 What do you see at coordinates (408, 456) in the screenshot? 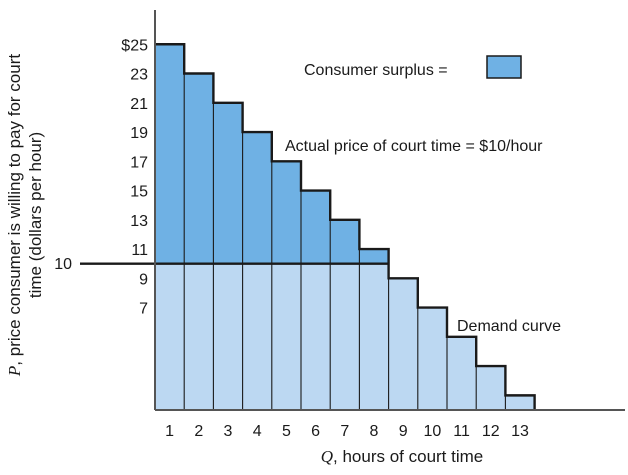
I see `x-axis-title-rest: , hours of court time` at bounding box center [408, 456].